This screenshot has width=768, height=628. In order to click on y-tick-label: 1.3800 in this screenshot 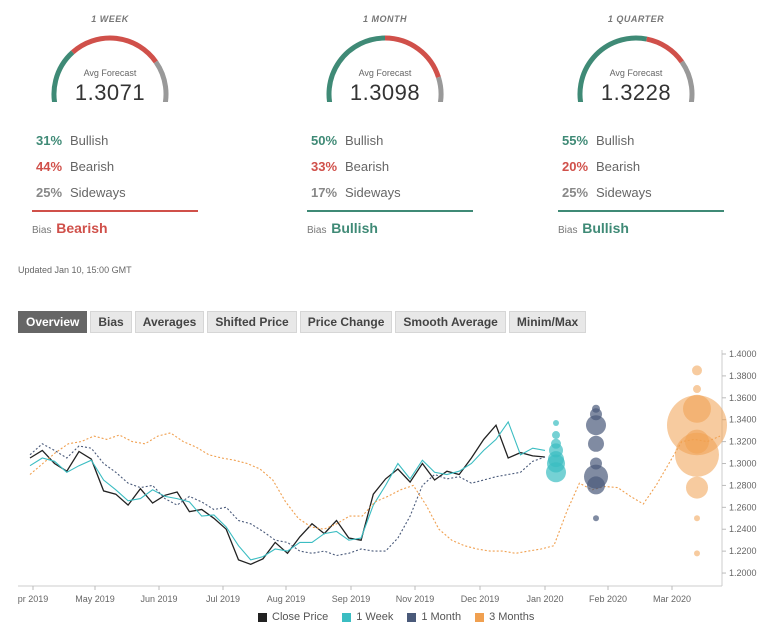, I will do `click(743, 376)`.